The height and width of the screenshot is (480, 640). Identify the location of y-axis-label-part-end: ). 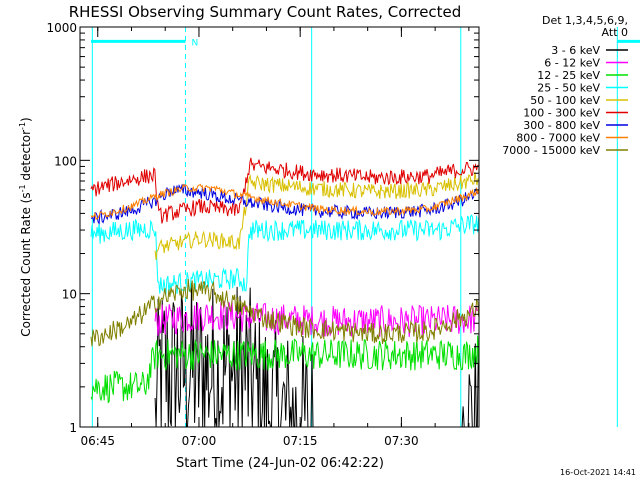
(26, 119).